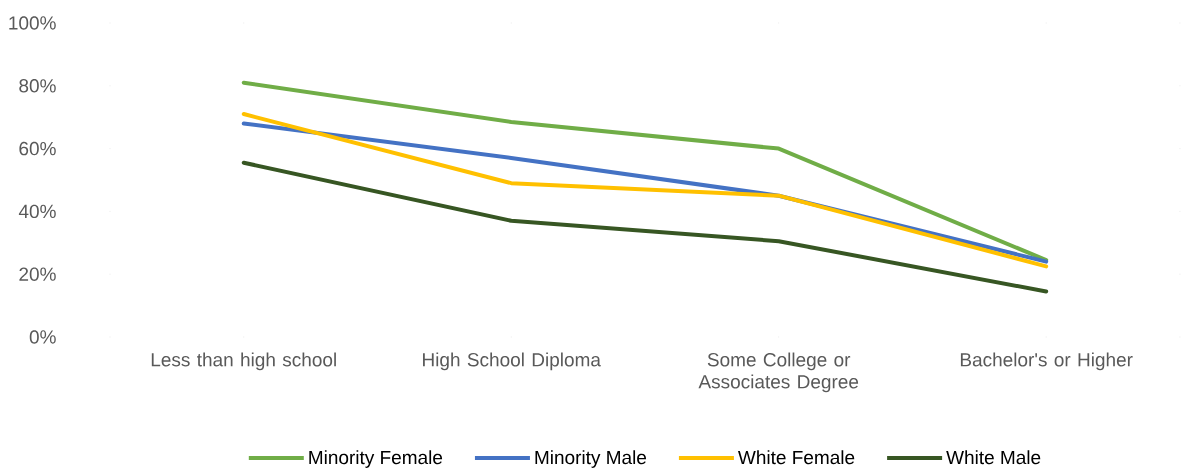 The width and height of the screenshot is (1192, 470). I want to click on x-tick-label: High School Diploma, so click(512, 361).